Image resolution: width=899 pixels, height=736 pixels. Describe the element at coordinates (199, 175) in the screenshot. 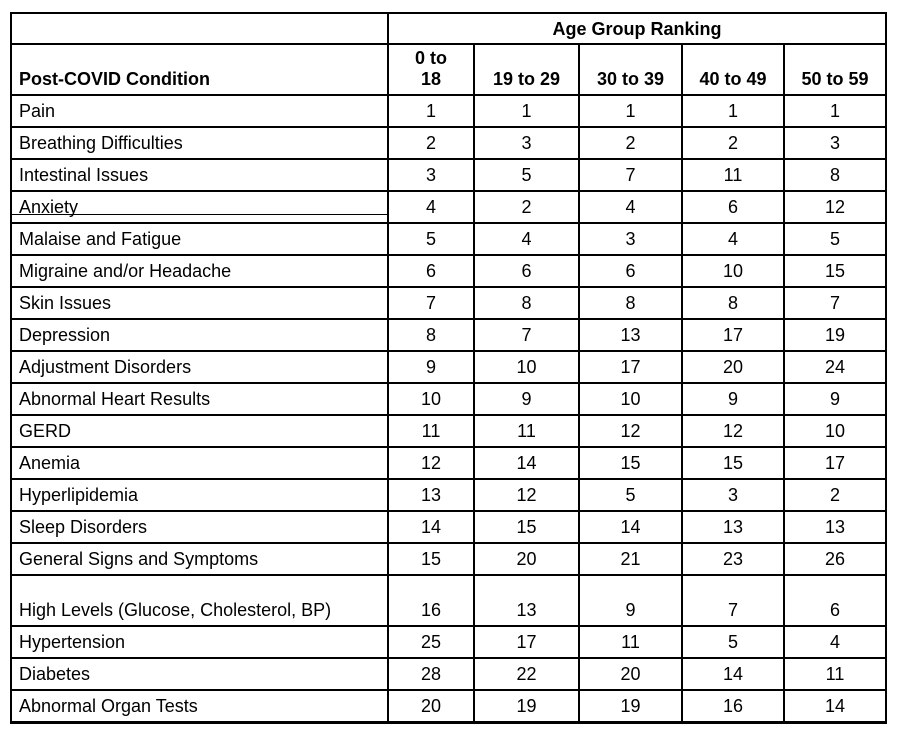

I see `condition-cell: Intestinal Issues` at that location.